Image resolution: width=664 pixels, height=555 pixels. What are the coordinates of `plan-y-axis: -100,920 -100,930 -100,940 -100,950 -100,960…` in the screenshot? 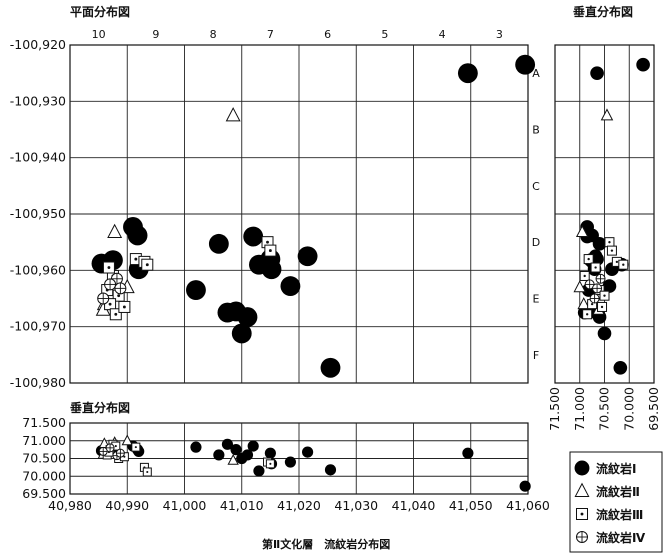 It's located at (38, 213).